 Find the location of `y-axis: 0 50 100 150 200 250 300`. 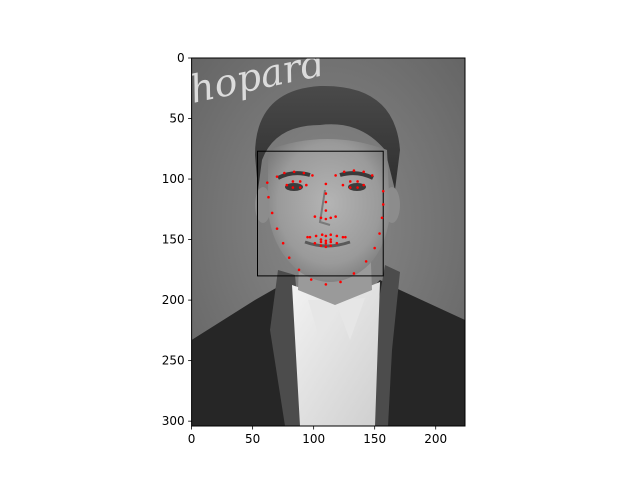

y-axis: 0 50 100 150 200 250 300 is located at coordinates (177, 239).